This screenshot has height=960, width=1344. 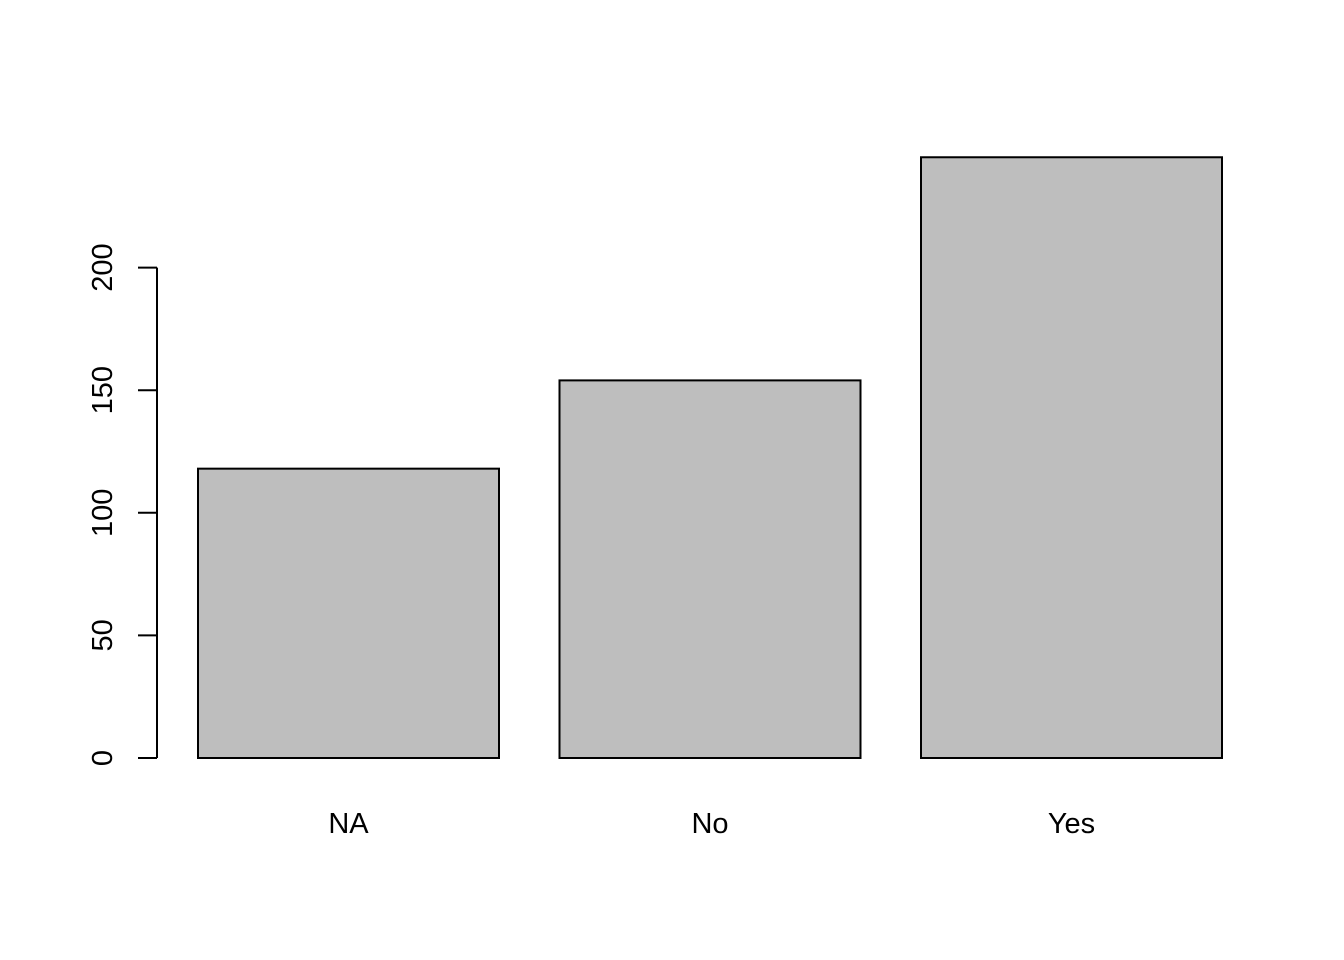 I want to click on x-category-label: NA, so click(x=348, y=824).